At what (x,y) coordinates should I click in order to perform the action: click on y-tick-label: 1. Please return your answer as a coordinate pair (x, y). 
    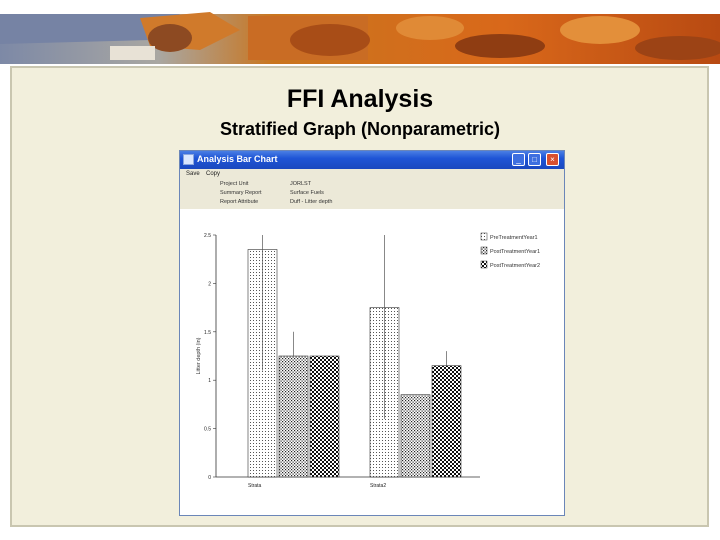
    Looking at the image, I should click on (209, 381).